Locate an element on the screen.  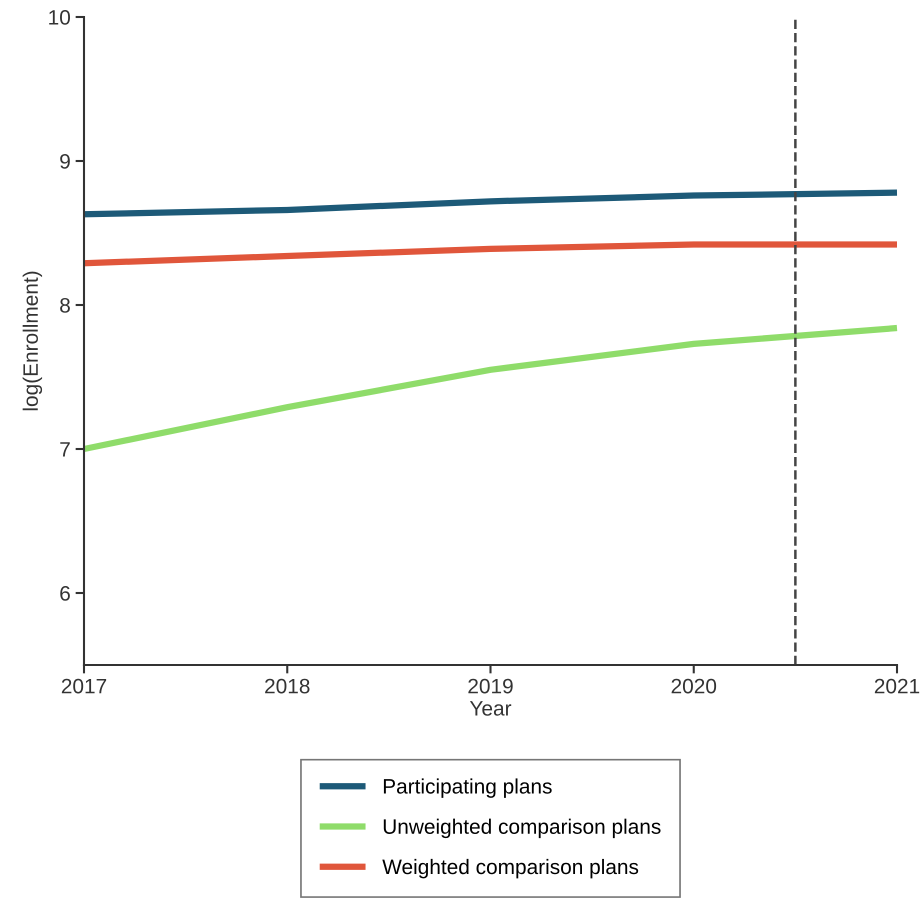
legend-label: Unweighted comparison plans is located at coordinates (522, 828).